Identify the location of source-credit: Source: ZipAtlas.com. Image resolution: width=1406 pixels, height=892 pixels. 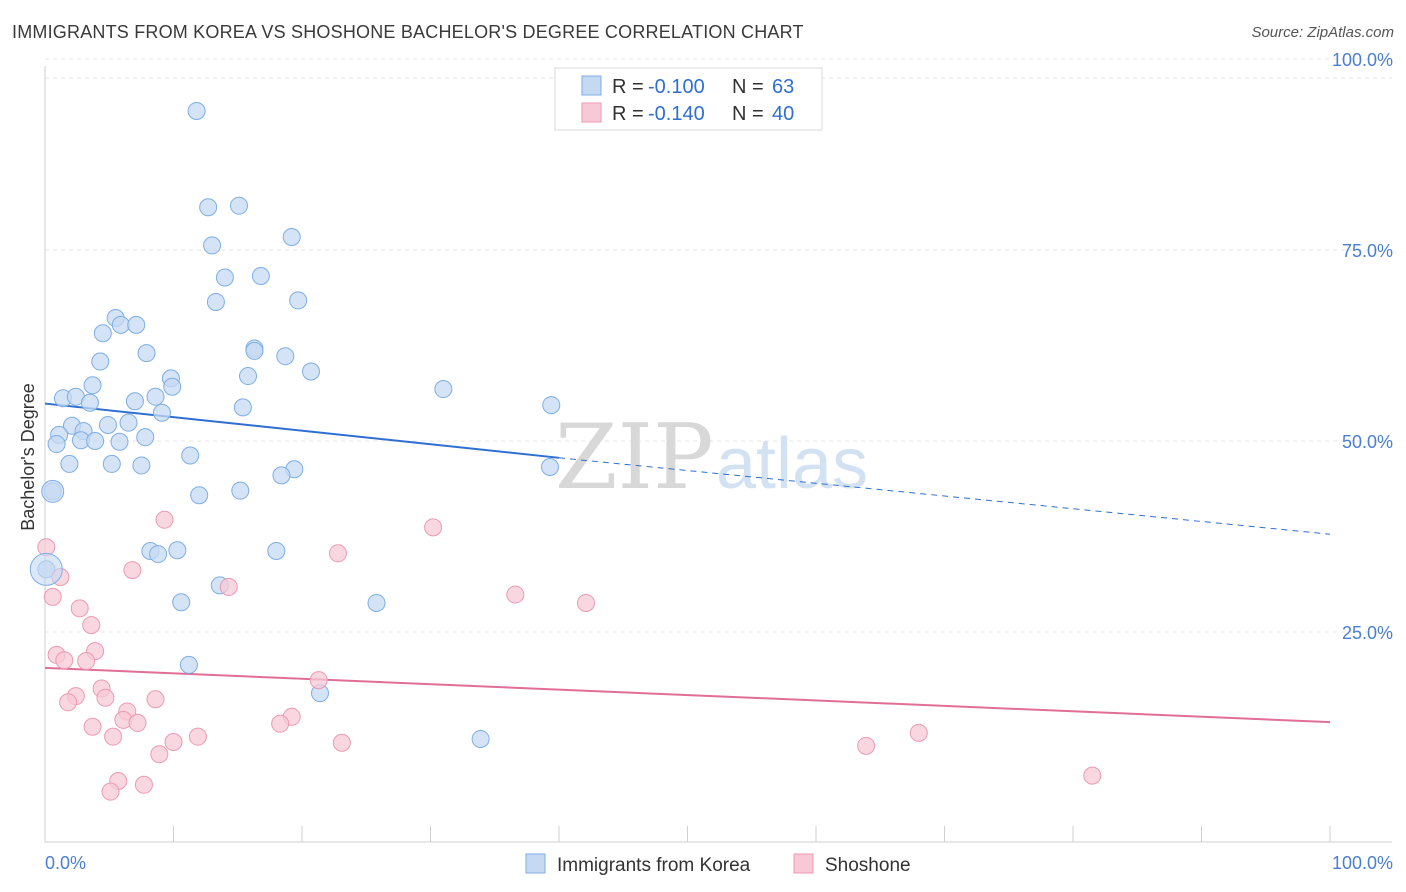
(1322, 32).